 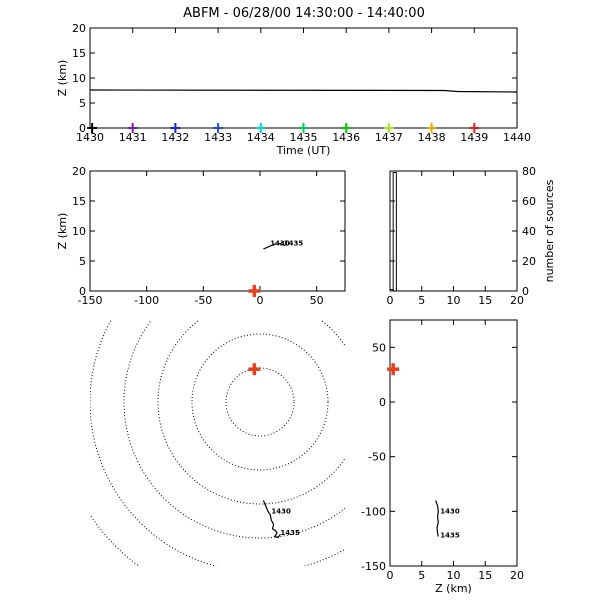 What do you see at coordinates (203, 300) in the screenshot?
I see `x-tick-label: -50` at bounding box center [203, 300].